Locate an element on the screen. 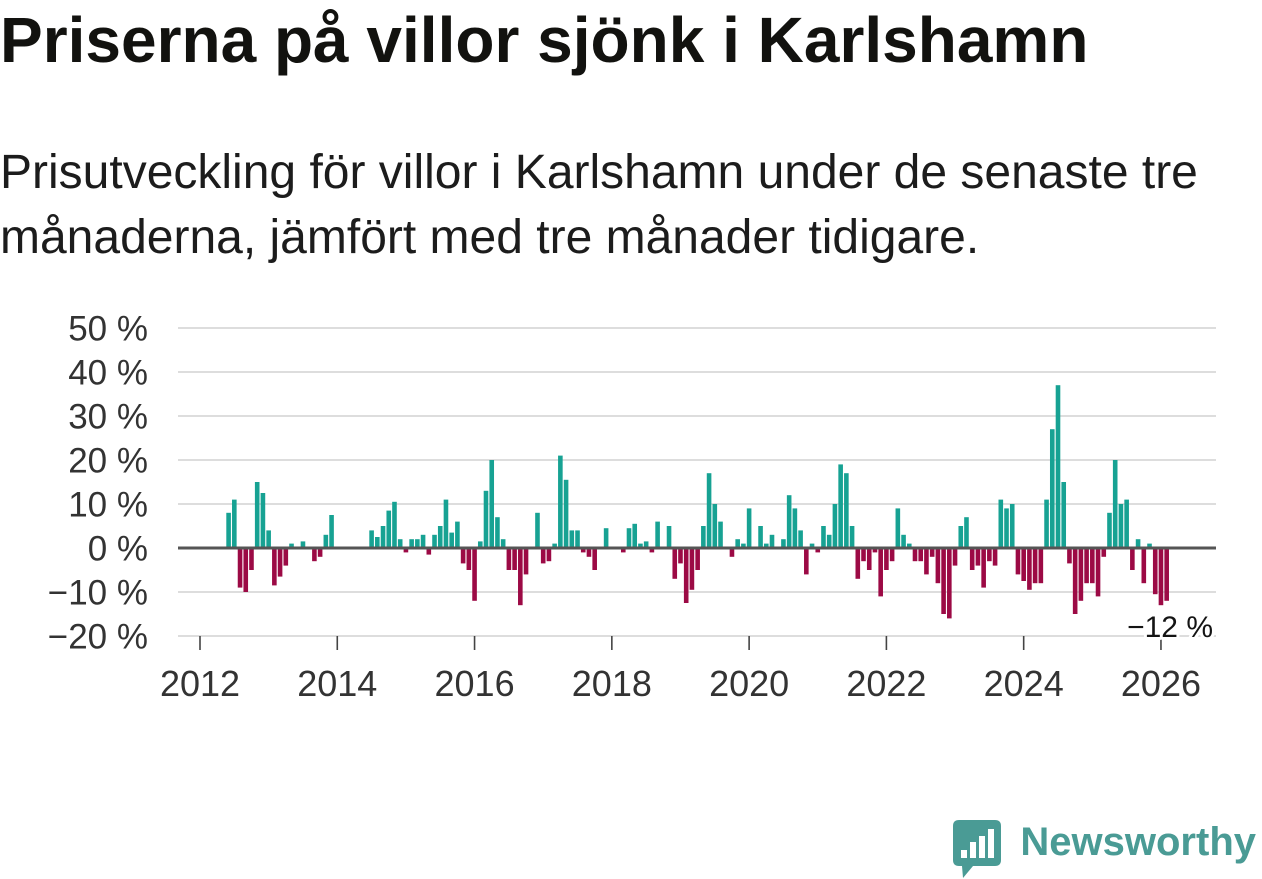 This screenshot has height=879, width=1262. x-tick-label: 2014 is located at coordinates (337, 683).